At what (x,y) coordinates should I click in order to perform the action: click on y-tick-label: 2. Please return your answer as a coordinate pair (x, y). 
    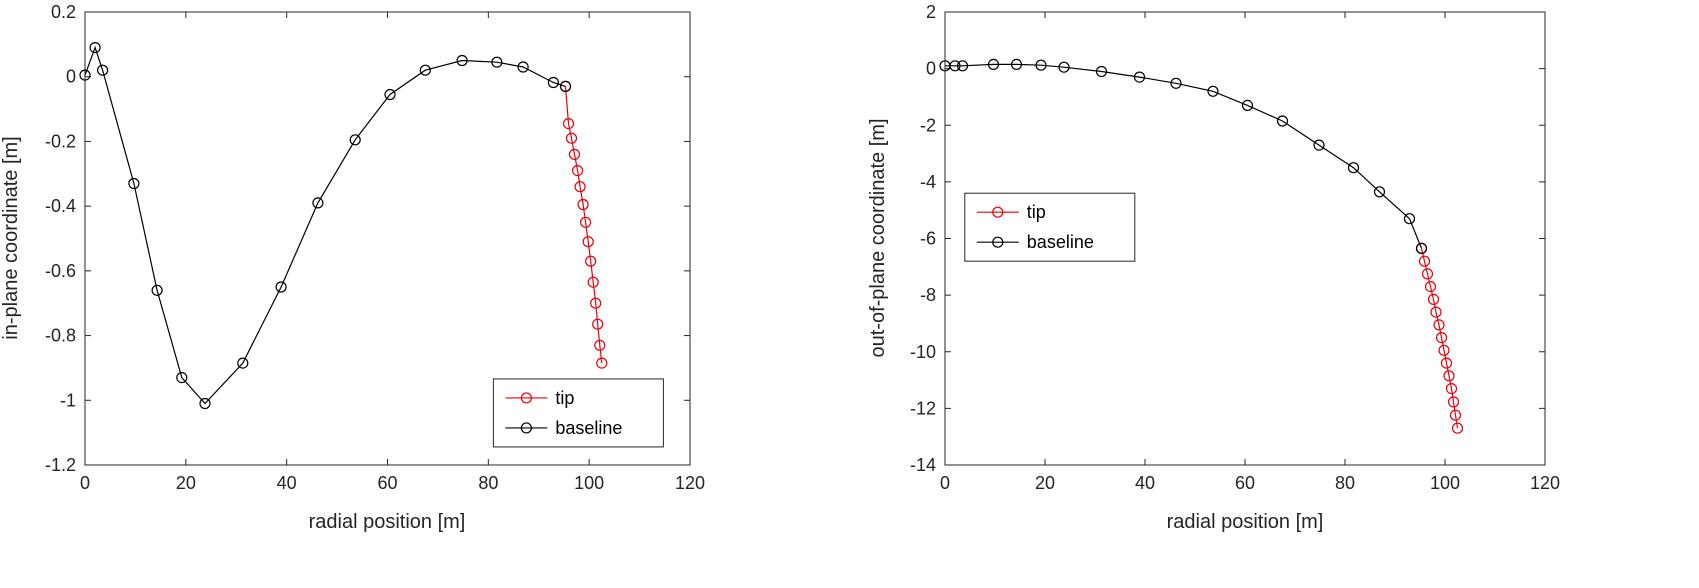
    Looking at the image, I should click on (931, 12).